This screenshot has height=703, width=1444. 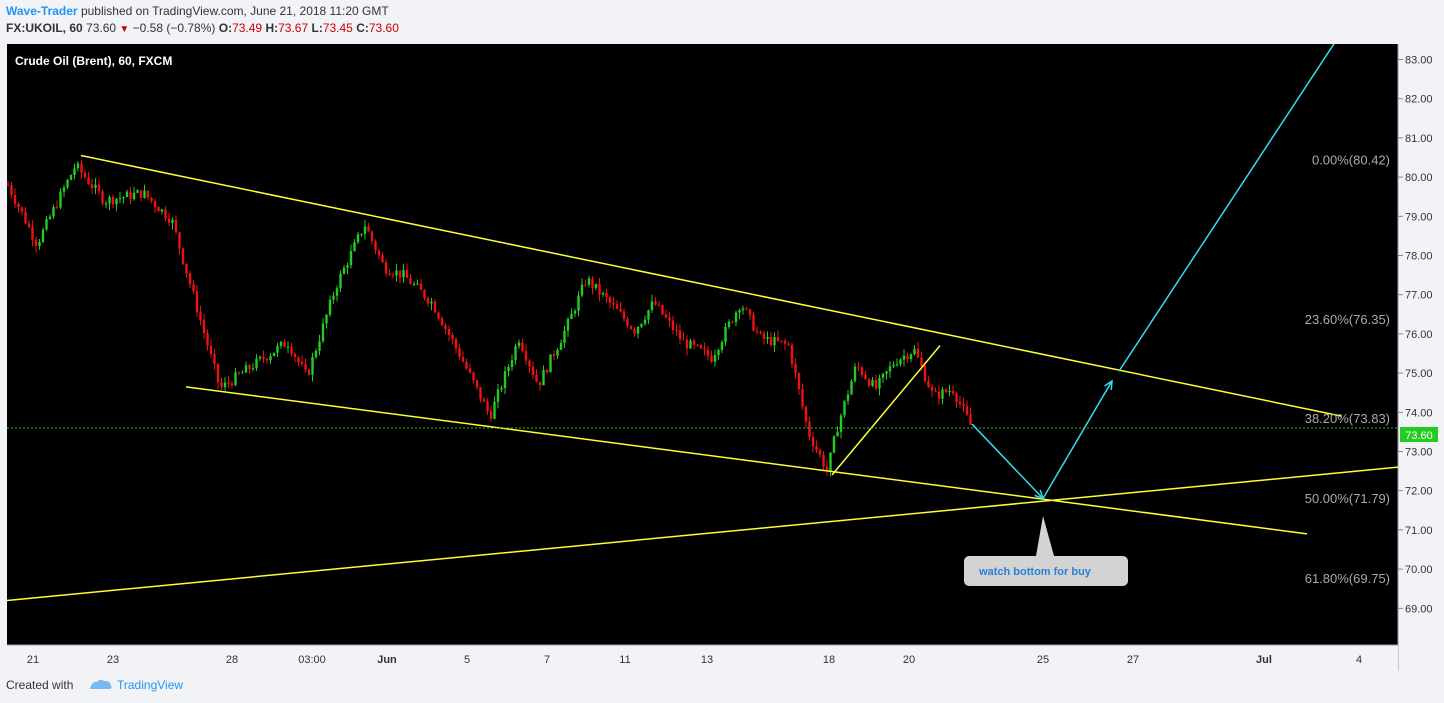 I want to click on time-tick-label: 20, so click(x=909, y=660).